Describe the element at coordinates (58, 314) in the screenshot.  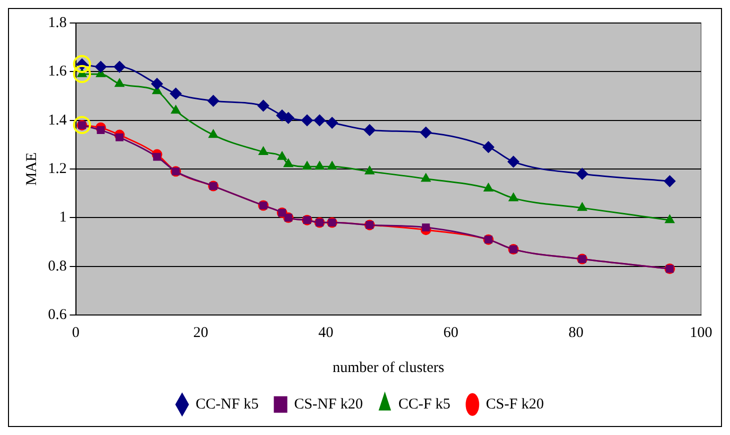
I see `y-tick-label: 0.6` at that location.